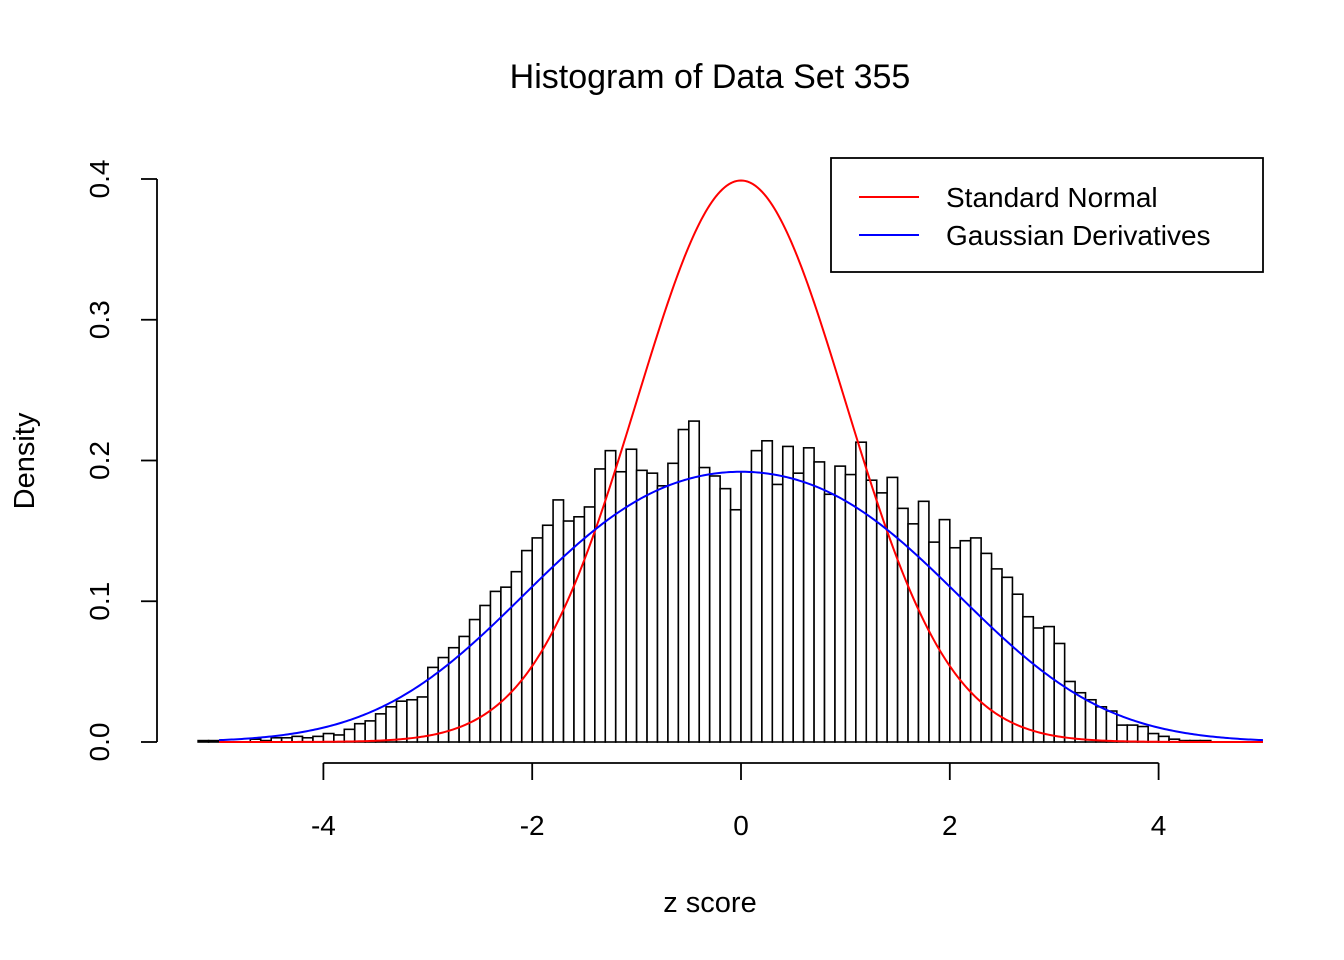 This screenshot has height=960, width=1344. What do you see at coordinates (99, 319) in the screenshot?
I see `y-tick-label: 0.3` at bounding box center [99, 319].